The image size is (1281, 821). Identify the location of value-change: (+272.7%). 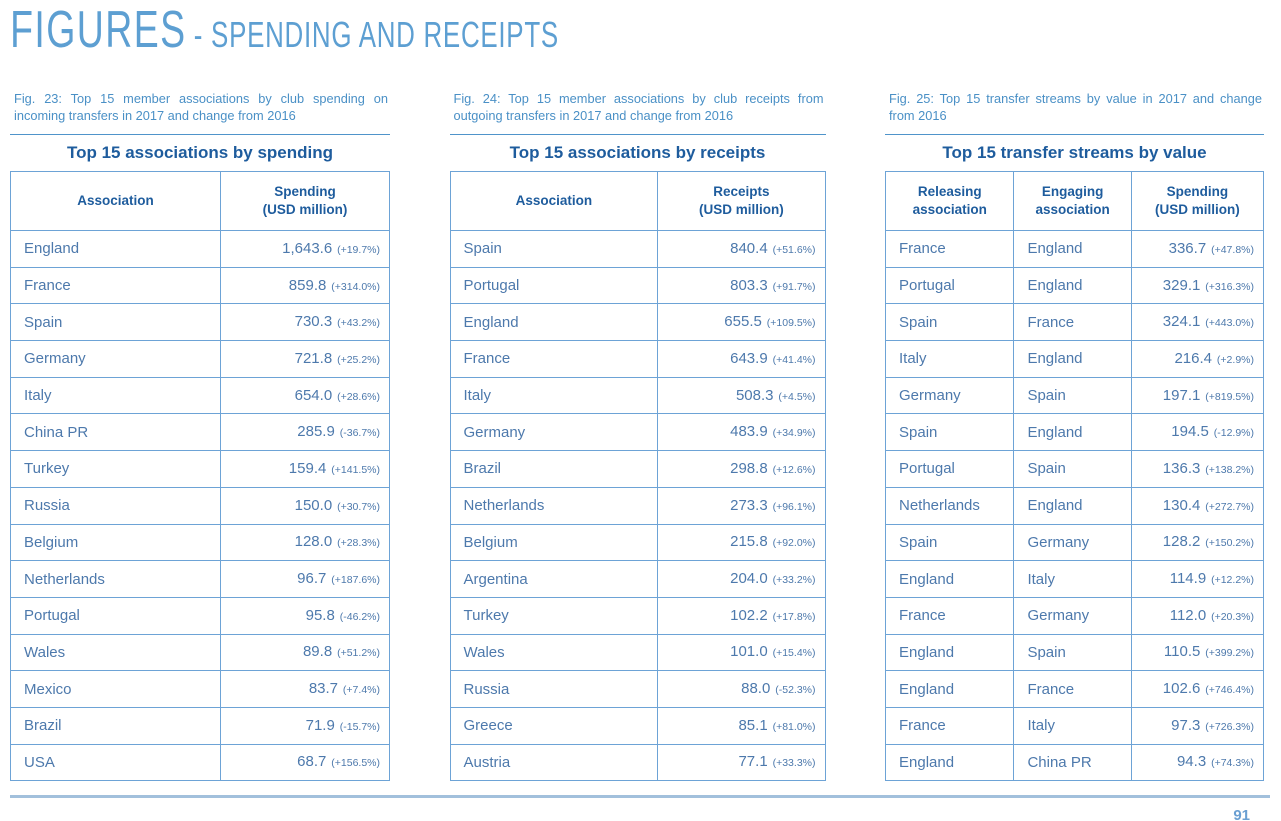
(1228, 506).